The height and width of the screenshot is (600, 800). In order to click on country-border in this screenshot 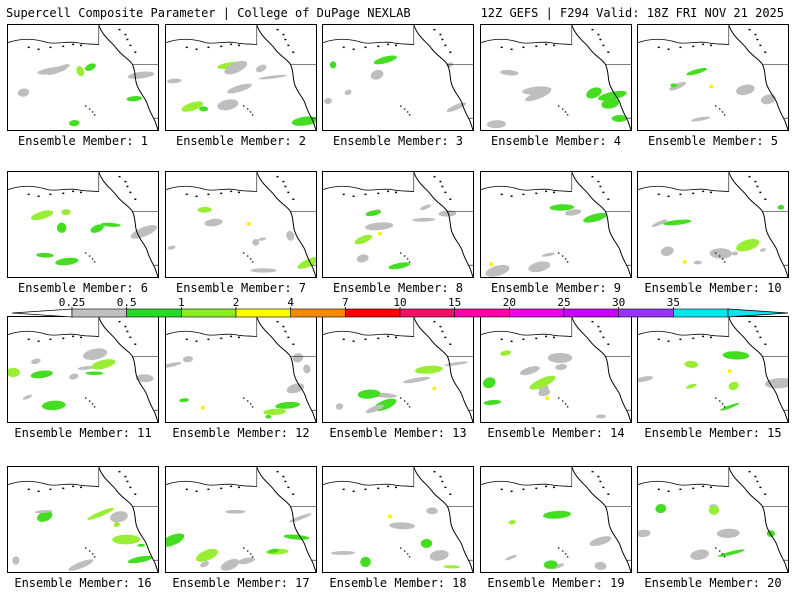, I will do `click(618, 383)`.